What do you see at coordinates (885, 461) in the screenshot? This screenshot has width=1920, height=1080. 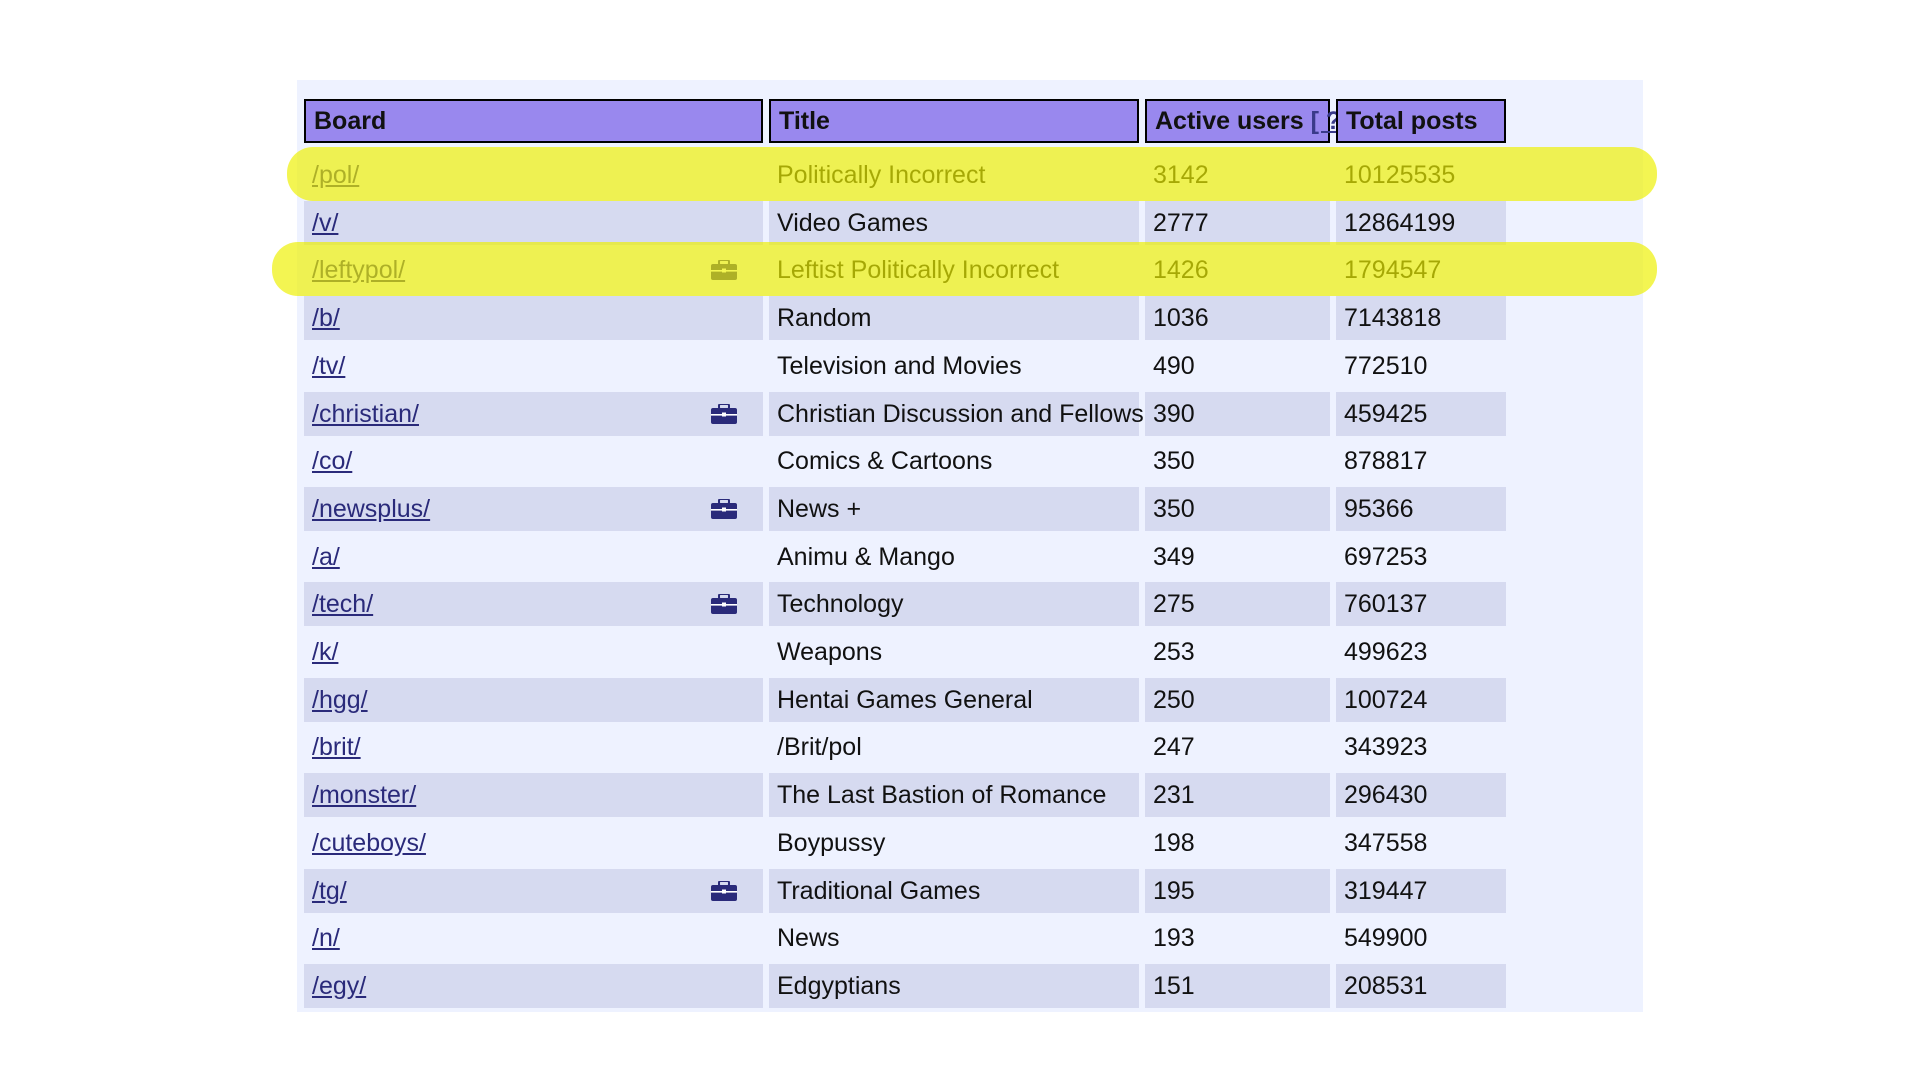 I see `title-text: Comics & Cartoons` at bounding box center [885, 461].